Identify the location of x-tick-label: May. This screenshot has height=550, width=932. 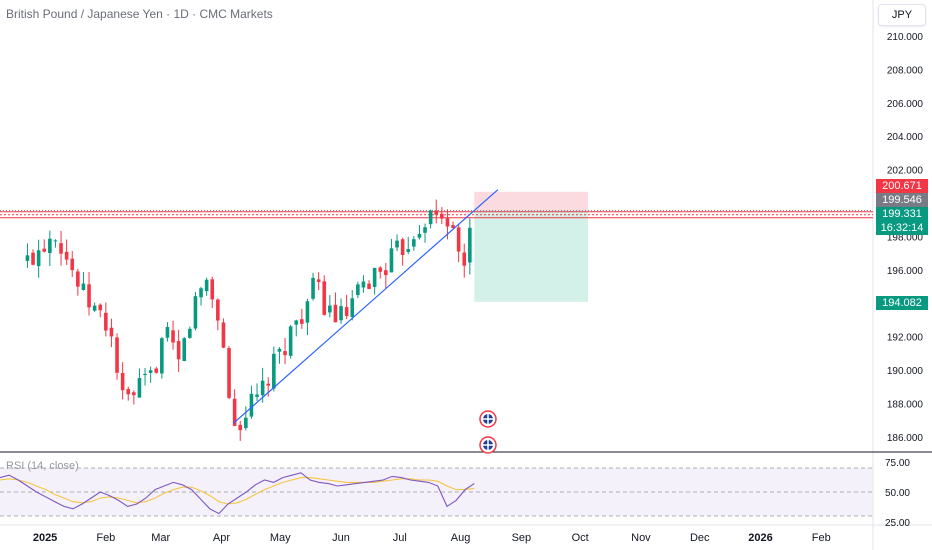
(280, 538).